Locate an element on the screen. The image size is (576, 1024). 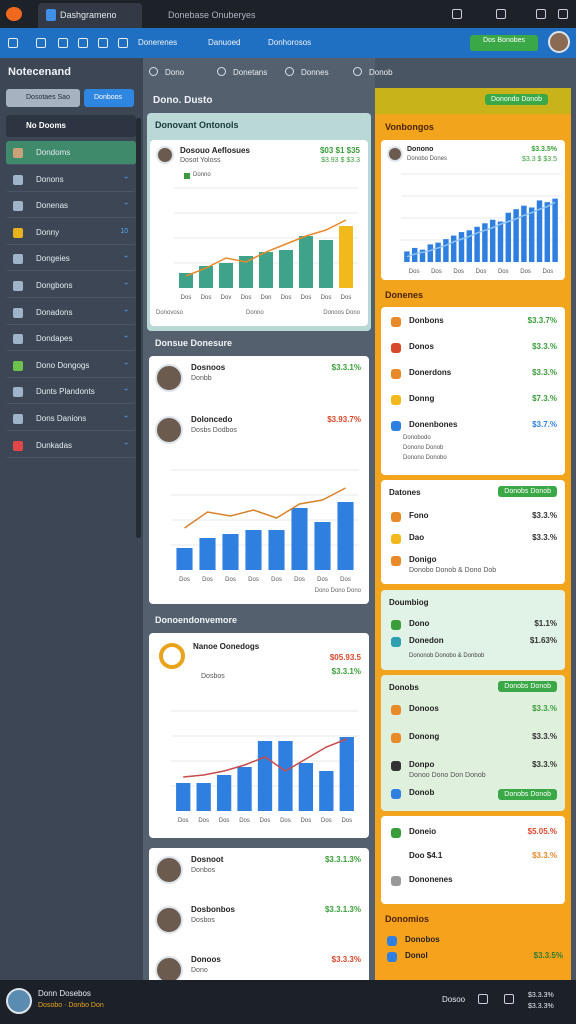
nav-item: Dunkadas › is located at coordinates (71, 446).